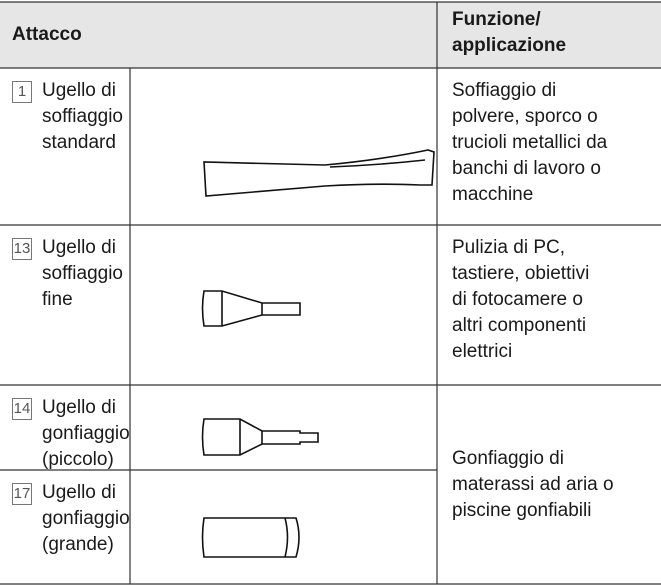 The image size is (661, 585). Describe the element at coordinates (525, 116) in the screenshot. I see `function-text: polvere, sporco o` at that location.